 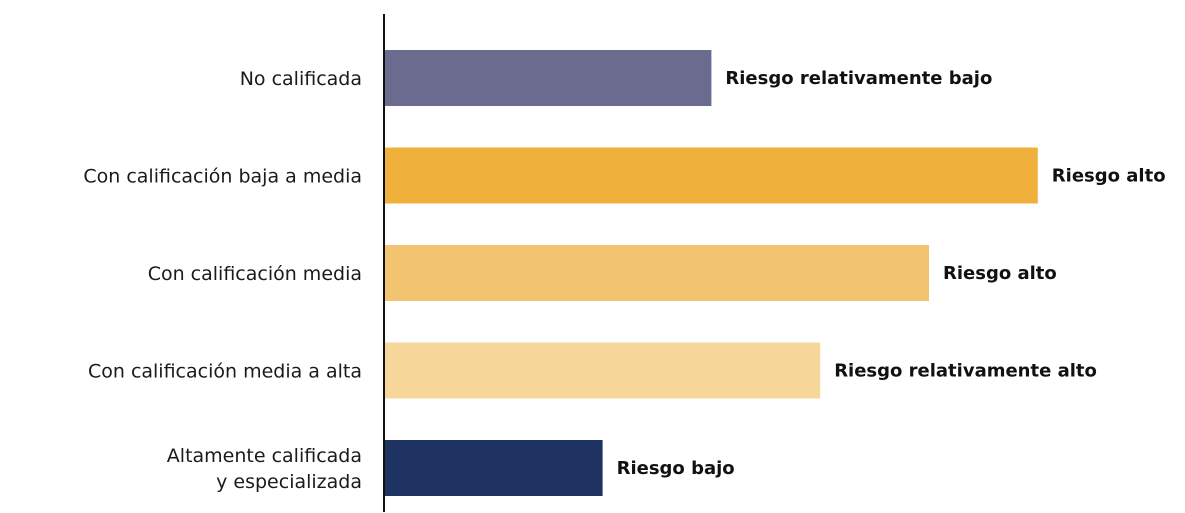 What do you see at coordinates (1109, 176) in the screenshot?
I see `data-label-1: Riesgo alto` at bounding box center [1109, 176].